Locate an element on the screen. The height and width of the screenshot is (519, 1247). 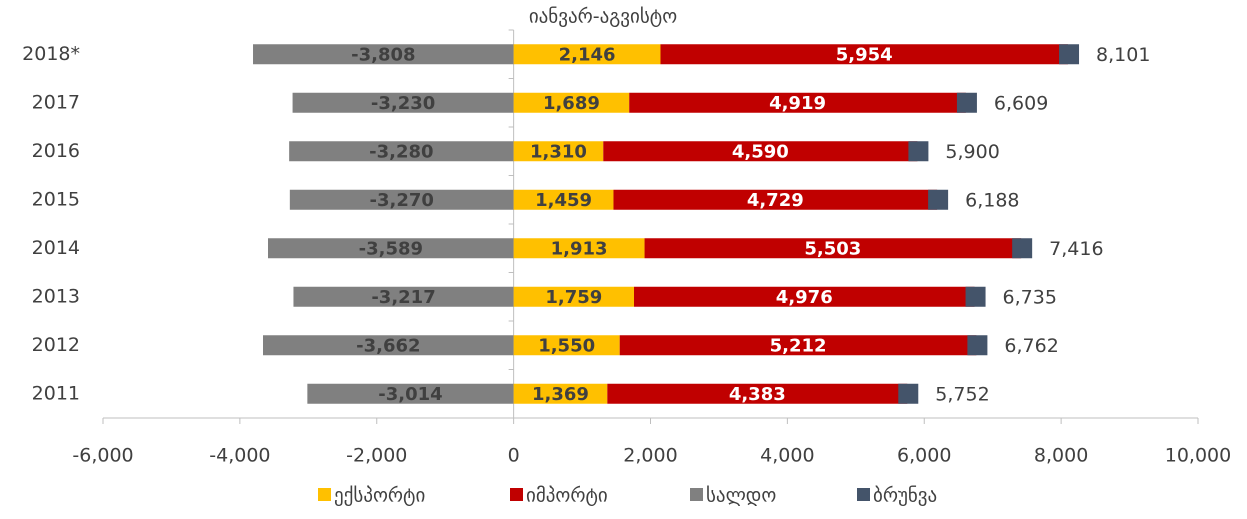
bar-label: 4,976 is located at coordinates (804, 297).